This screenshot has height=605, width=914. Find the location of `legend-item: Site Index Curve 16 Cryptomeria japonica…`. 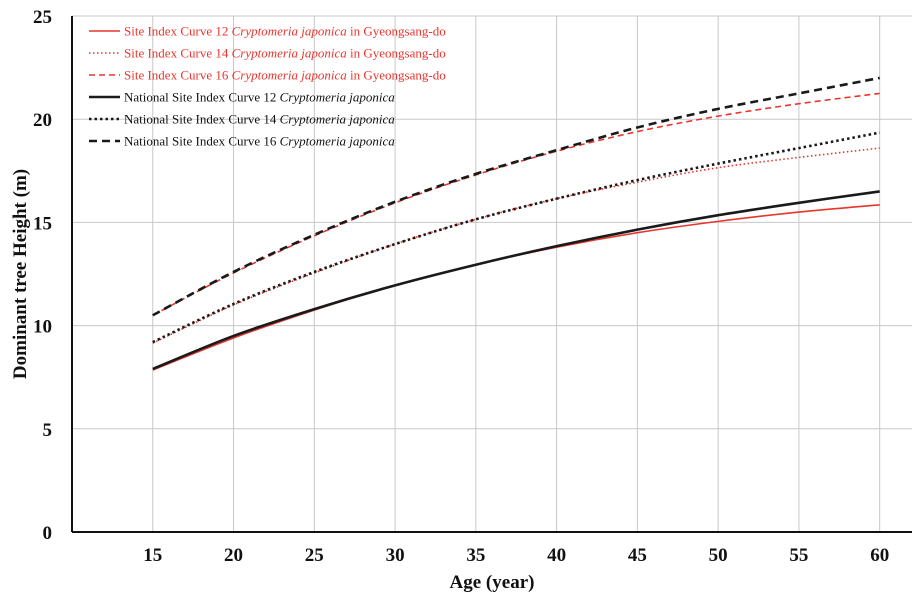

legend-item: Site Index Curve 16 Cryptomeria japonica… is located at coordinates (267, 75).